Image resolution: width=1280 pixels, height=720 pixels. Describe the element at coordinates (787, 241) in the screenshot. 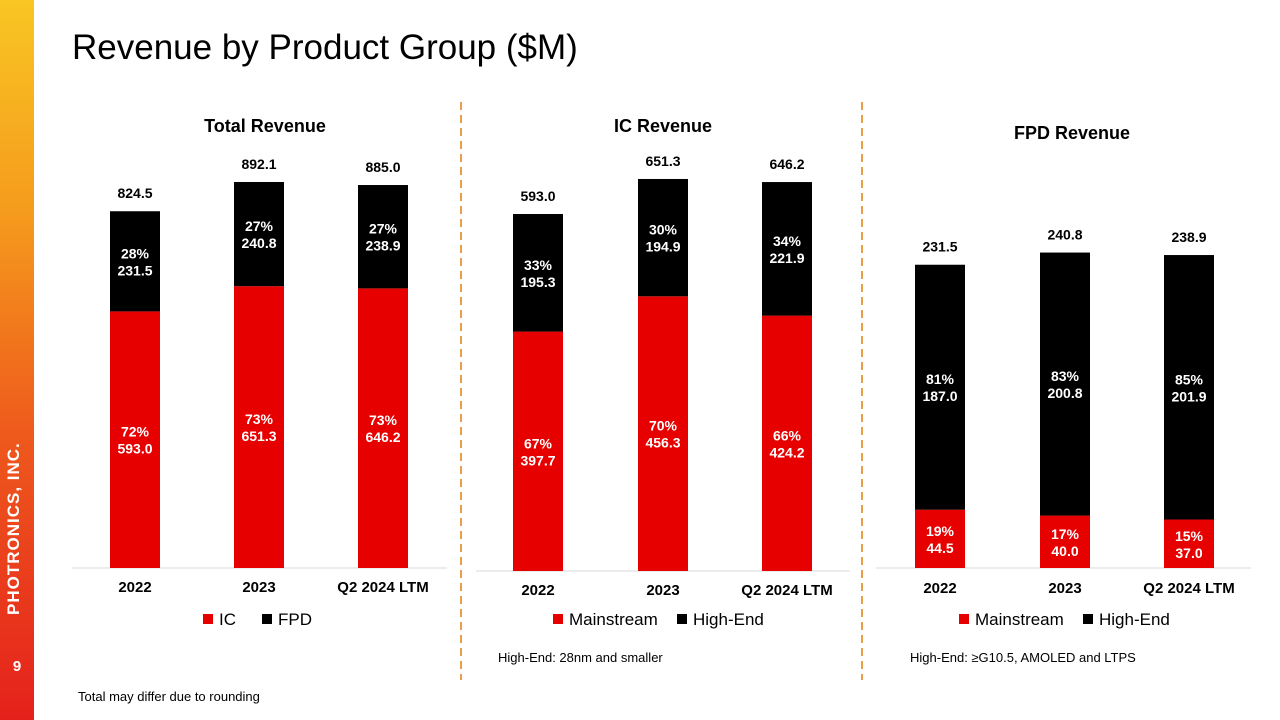

I see `chart-2-pct-label-2-3: 34%` at that location.